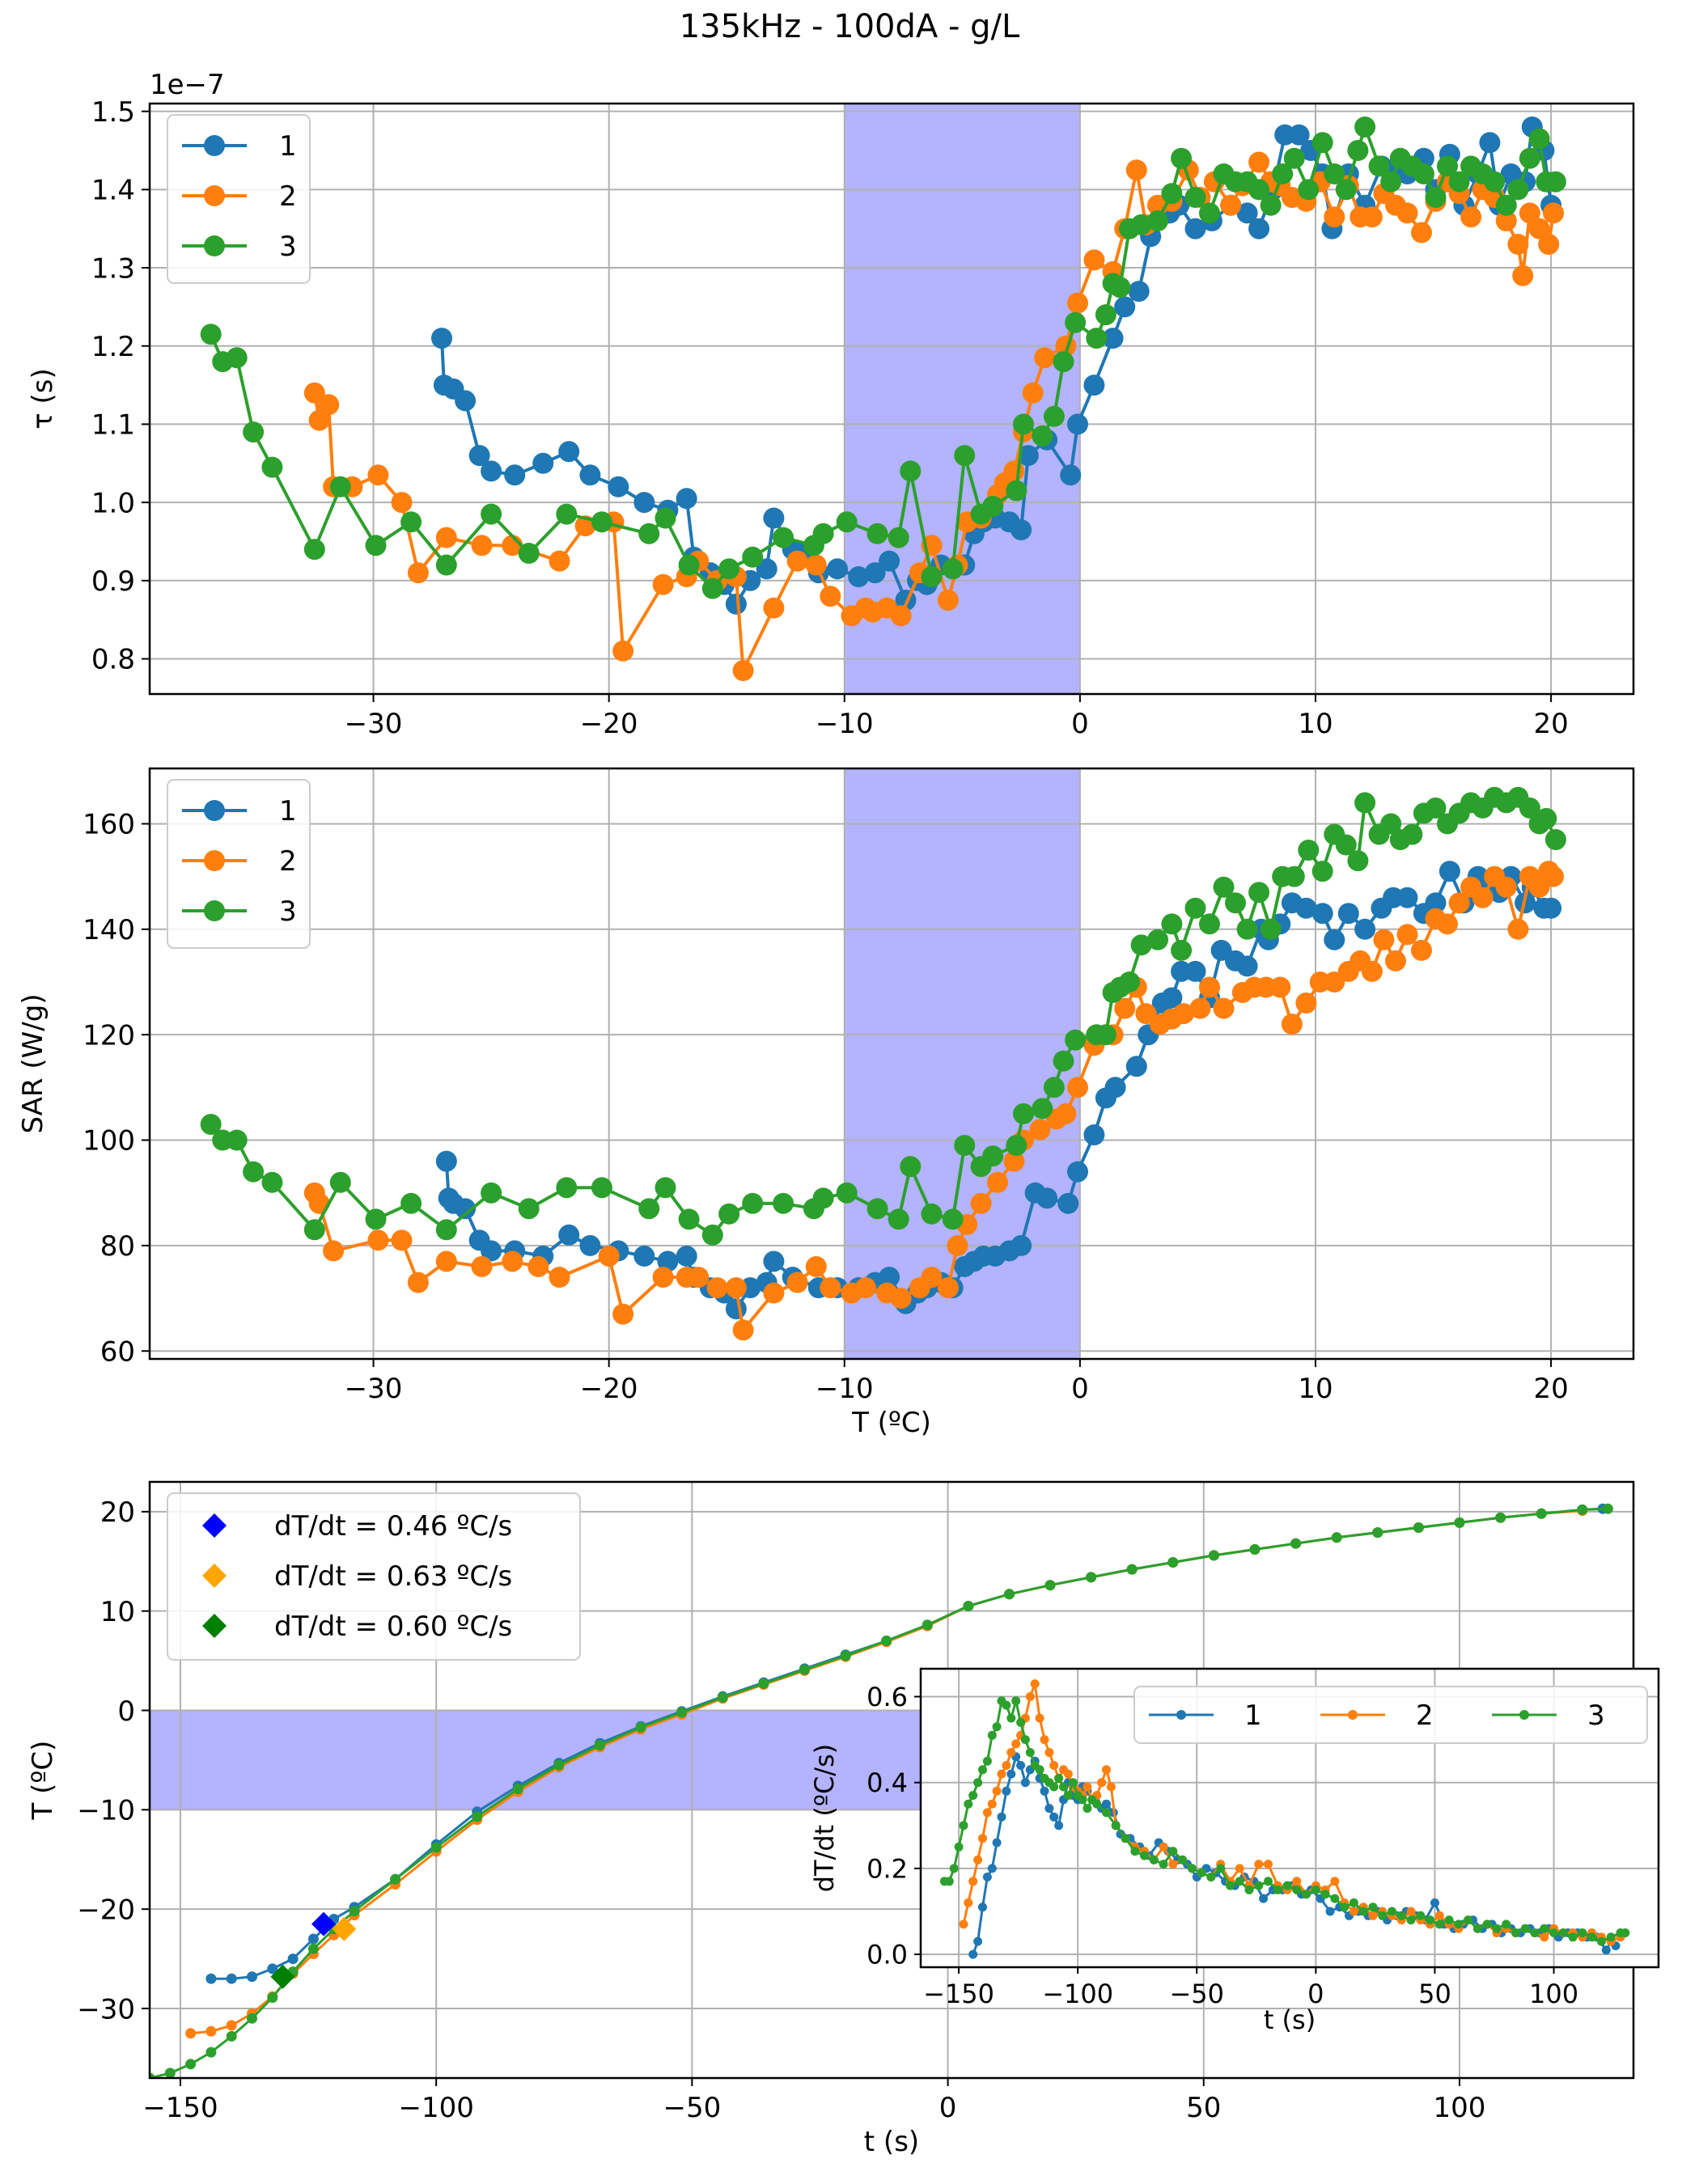  What do you see at coordinates (374, 724) in the screenshot?
I see `x-tick-label: −30` at bounding box center [374, 724].